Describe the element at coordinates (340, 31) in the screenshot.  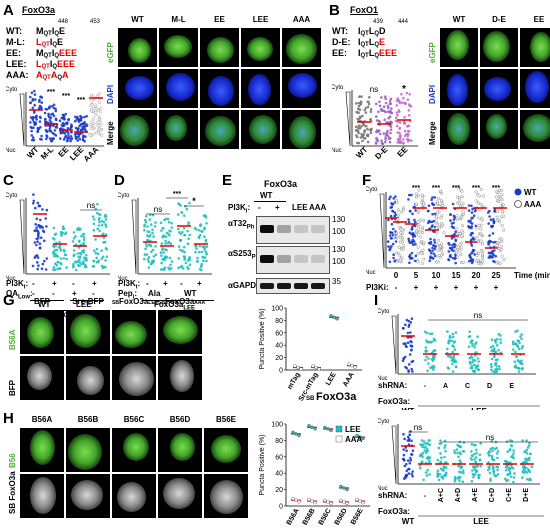
I see `construct-name: WT:` at that location.